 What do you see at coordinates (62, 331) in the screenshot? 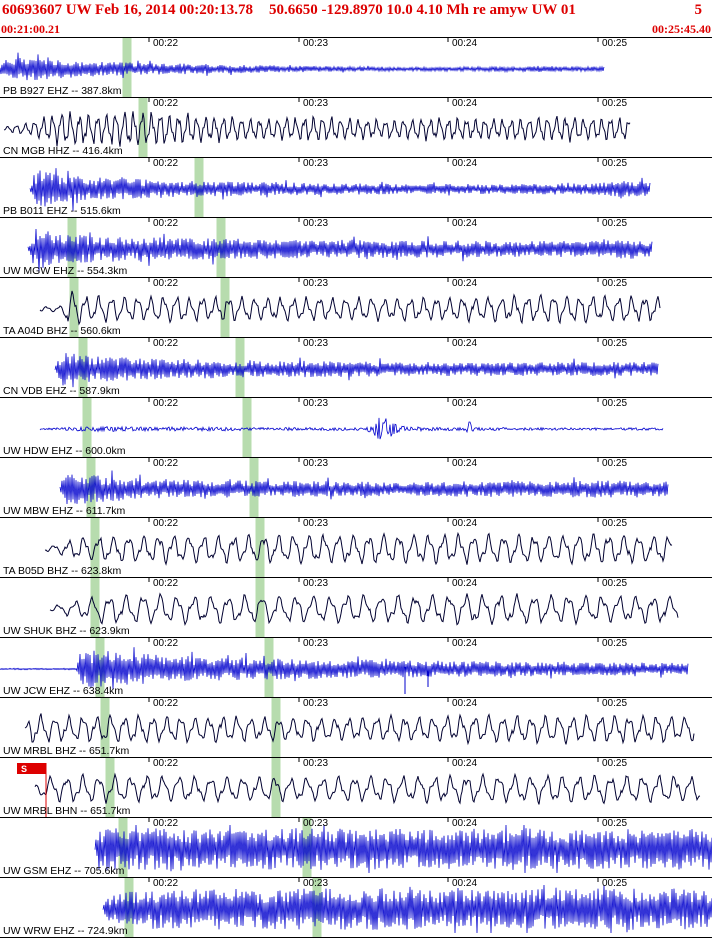
I see `station-label: TA A04D BHZ -- 560.6km` at bounding box center [62, 331].